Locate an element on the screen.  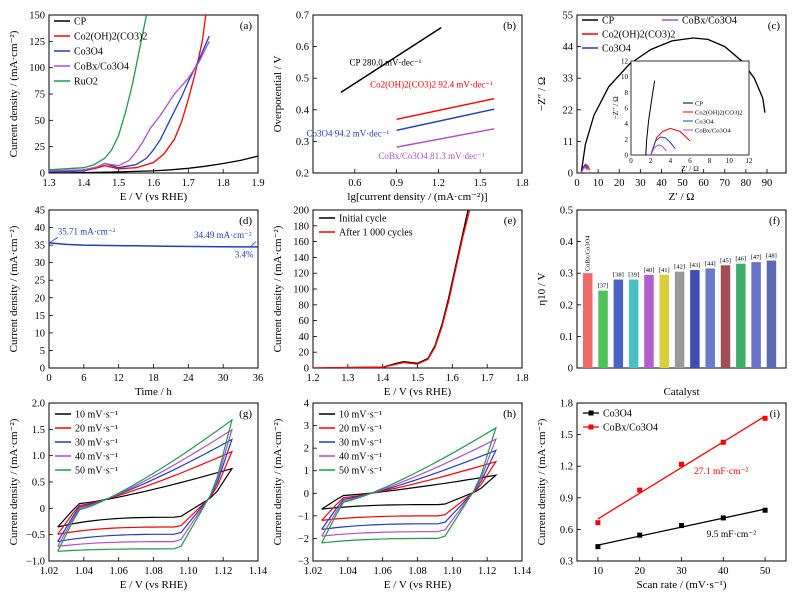
legend-label: Co2(OH)2(CO3)2 is located at coordinates (110, 37).